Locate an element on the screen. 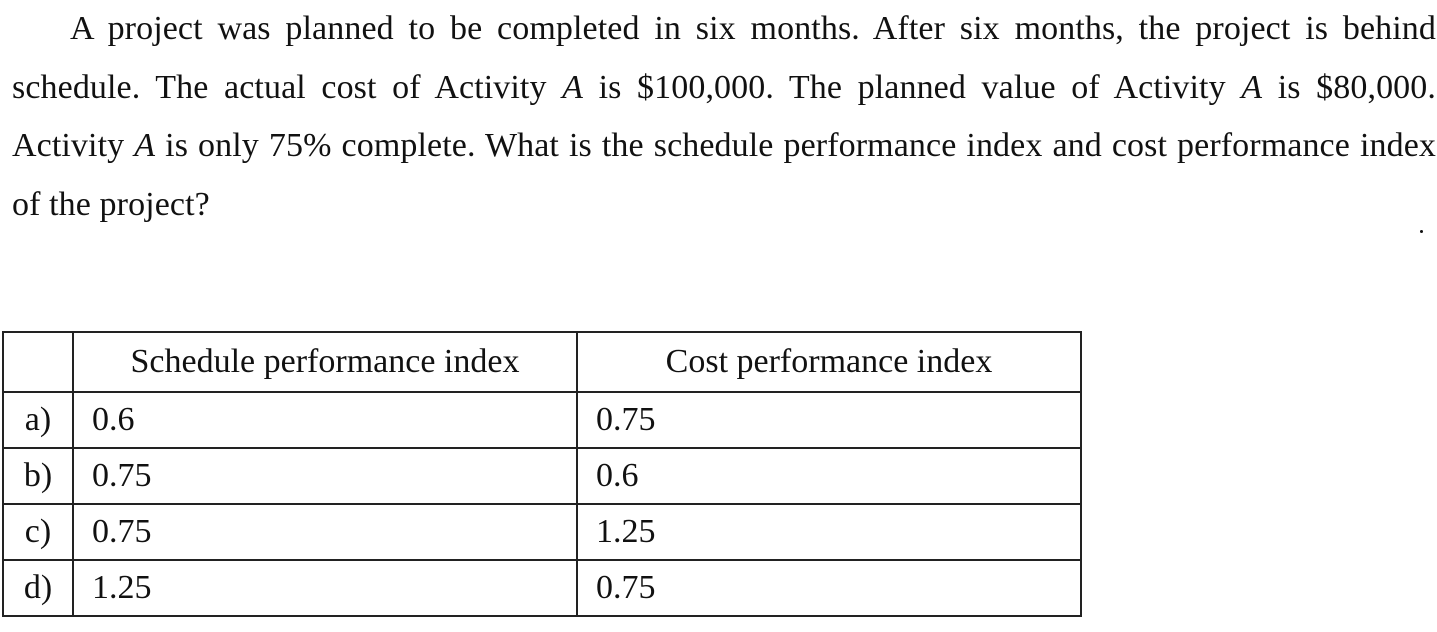 Image resolution: width=1437 pixels, height=632 pixels. stray-dot is located at coordinates (1421, 231).